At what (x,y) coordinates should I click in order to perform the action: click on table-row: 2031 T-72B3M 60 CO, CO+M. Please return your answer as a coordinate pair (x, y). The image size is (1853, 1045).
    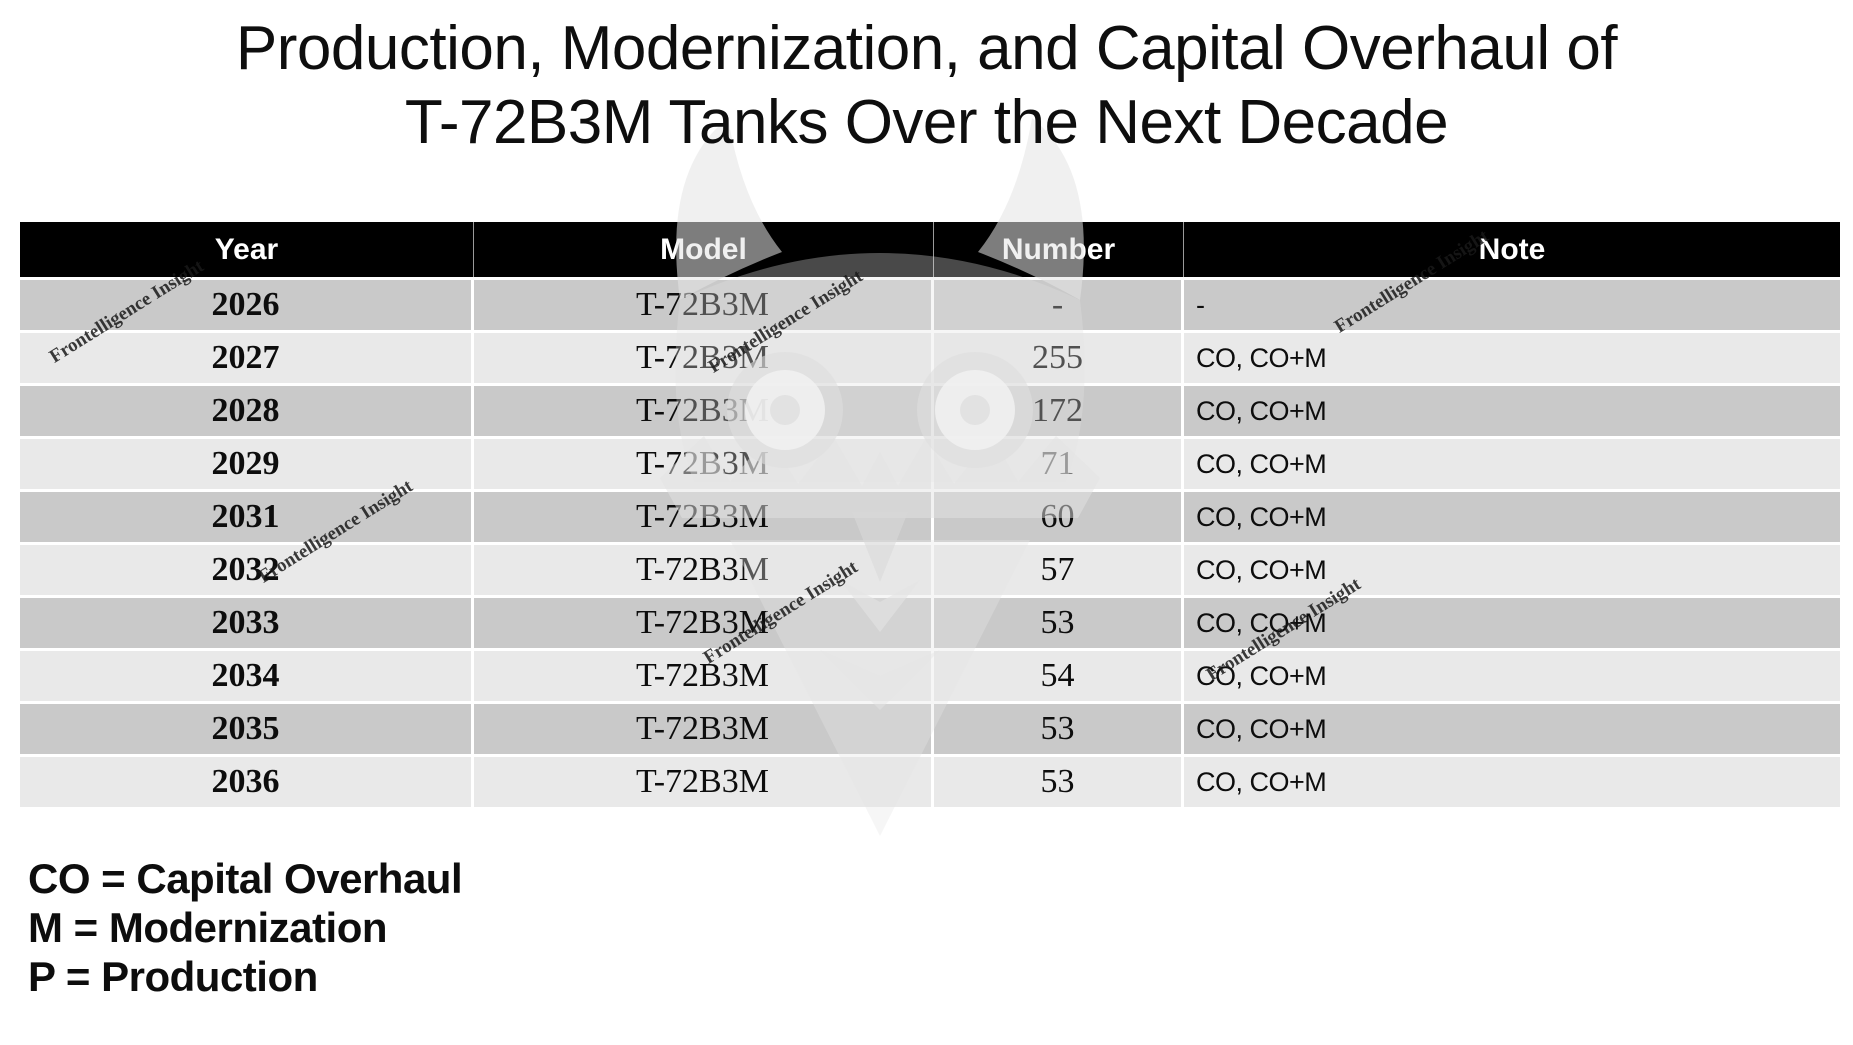
    Looking at the image, I should click on (930, 518).